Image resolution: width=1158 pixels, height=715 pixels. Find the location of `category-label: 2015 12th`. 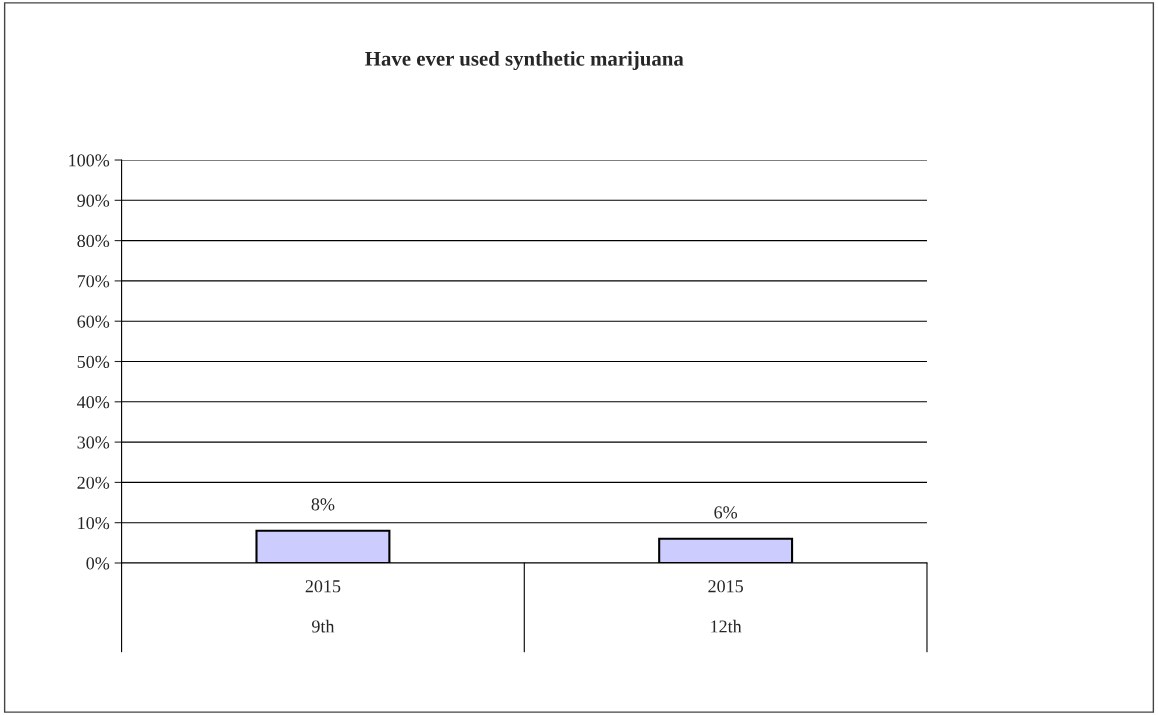

category-label: 2015 12th is located at coordinates (725, 606).